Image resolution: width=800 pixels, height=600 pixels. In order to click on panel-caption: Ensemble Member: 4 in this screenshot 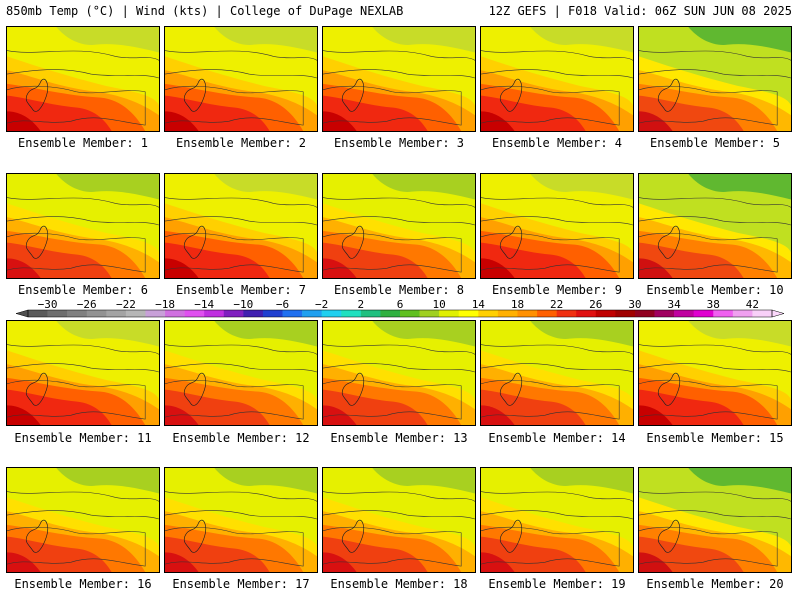, I will do `click(557, 143)`.